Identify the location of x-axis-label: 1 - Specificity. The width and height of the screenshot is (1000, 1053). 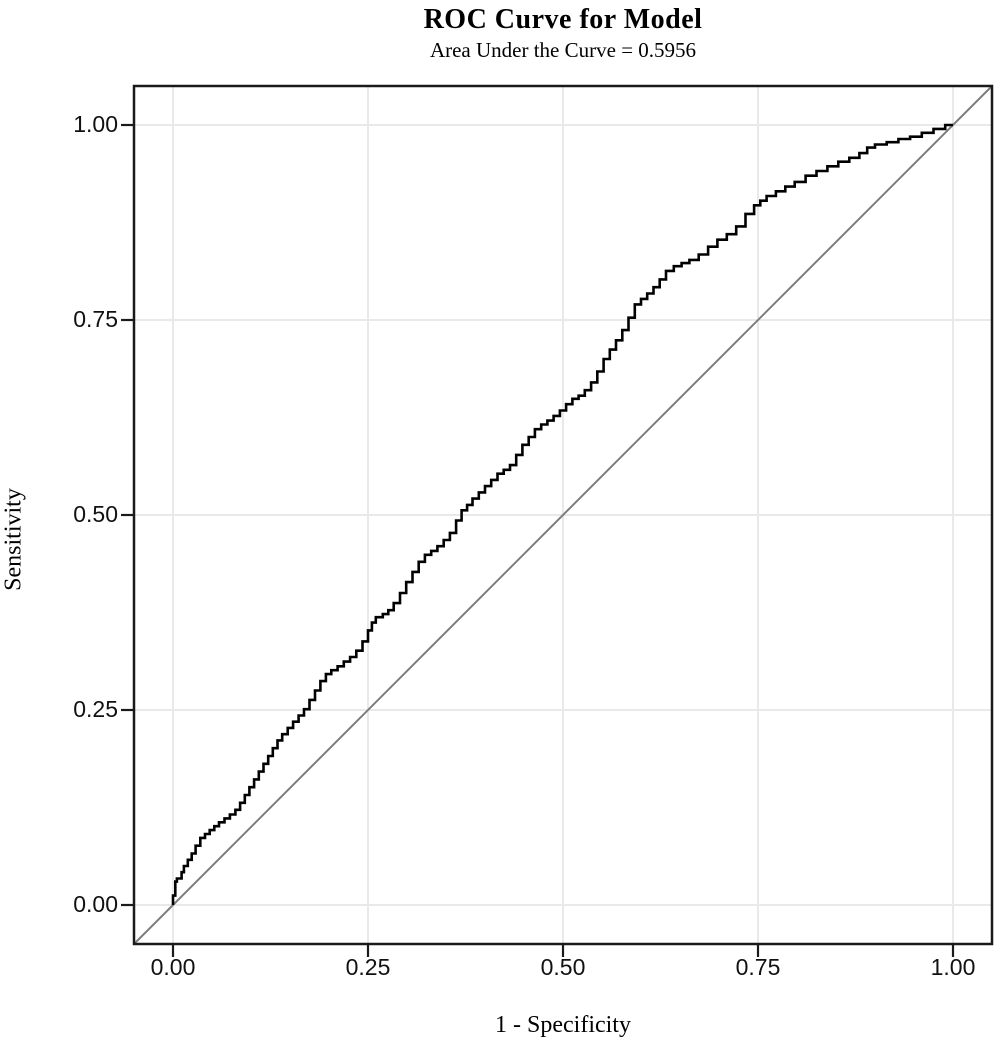
(563, 1025).